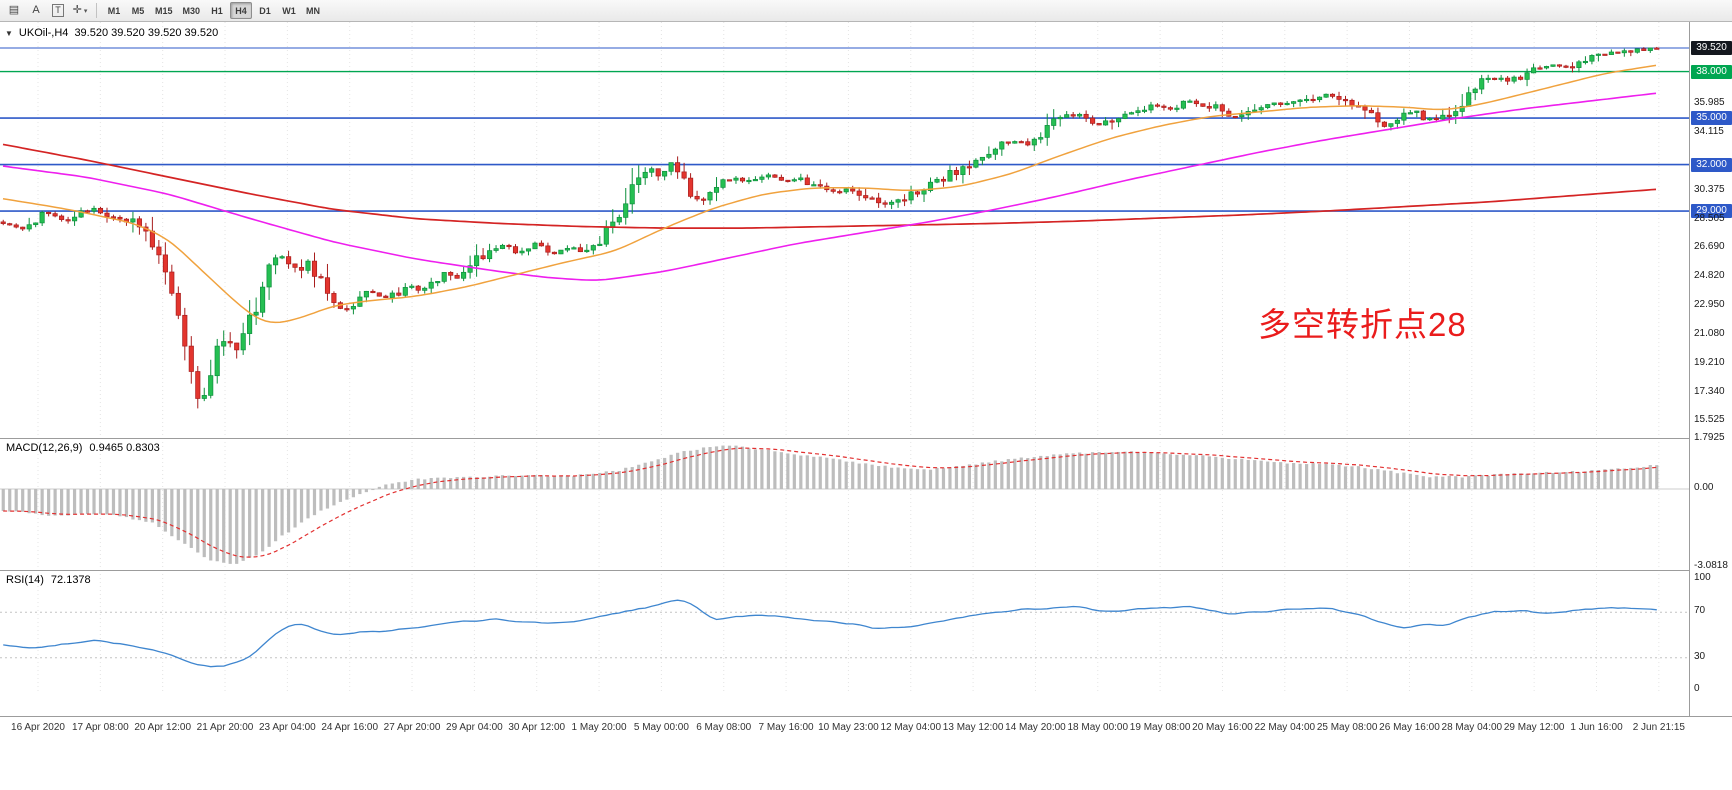 This screenshot has height=790, width=1732. I want to click on text-box-icon: T, so click(58, 10).